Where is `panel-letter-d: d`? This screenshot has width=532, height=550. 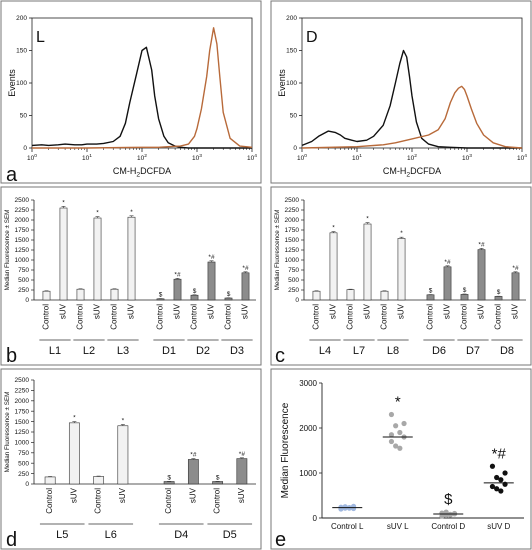 panel-letter-d: d is located at coordinates (11, 539).